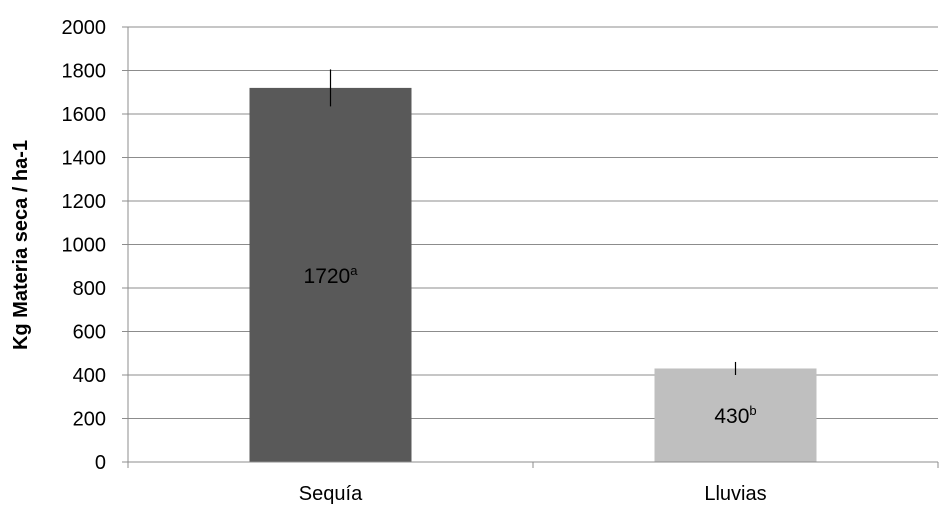  I want to click on y-tick-label: 400, so click(89, 376).